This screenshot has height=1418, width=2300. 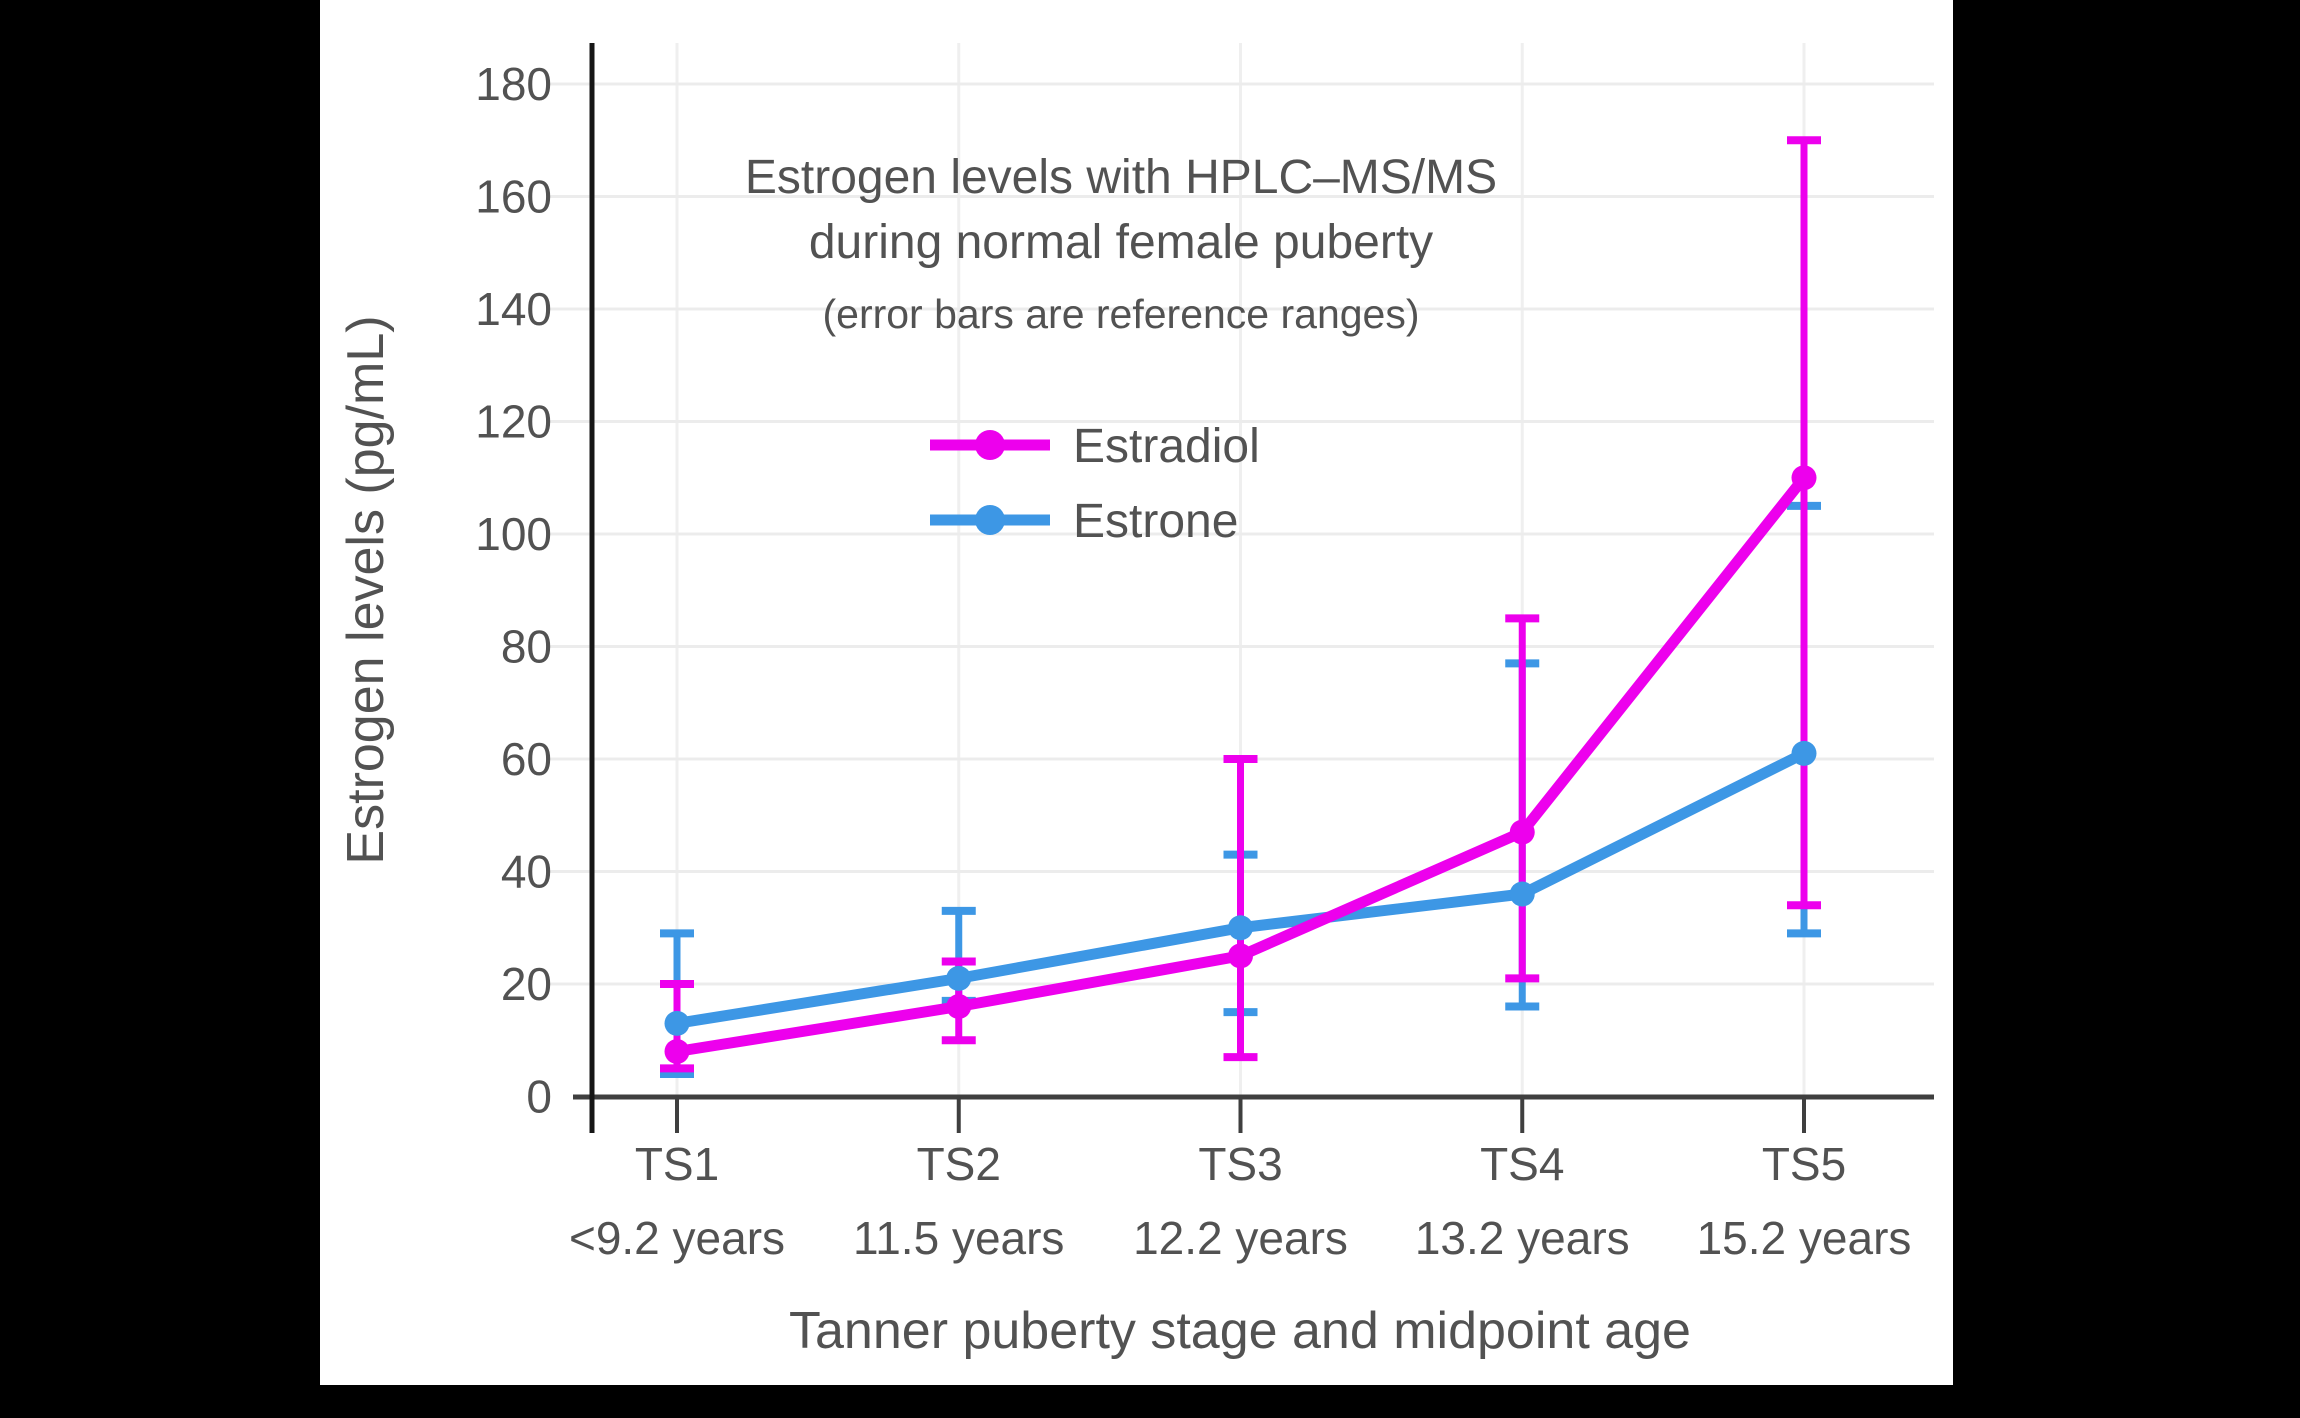 I want to click on chart-subtitle: (error bars are reference ranges), so click(x=1120, y=314).